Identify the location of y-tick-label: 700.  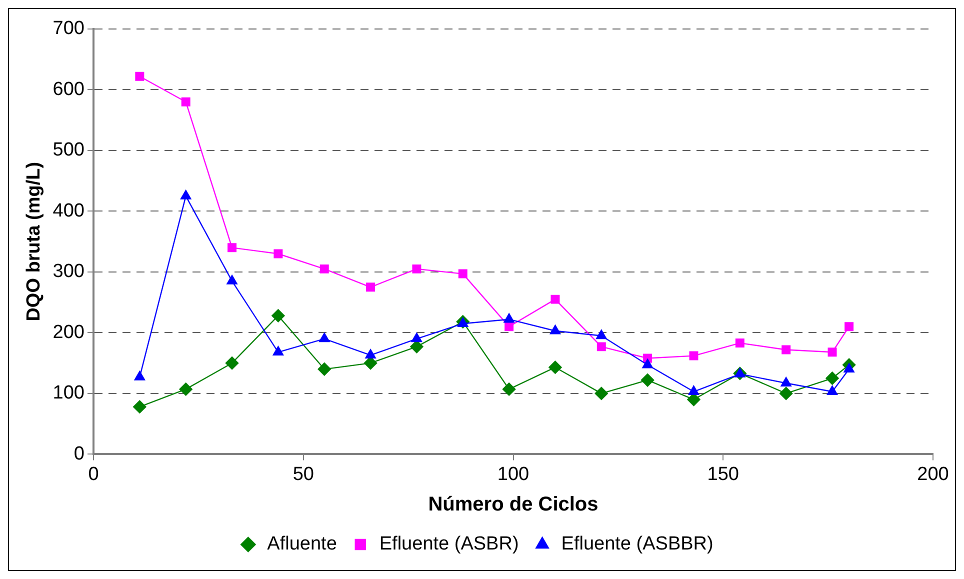
(68, 29).